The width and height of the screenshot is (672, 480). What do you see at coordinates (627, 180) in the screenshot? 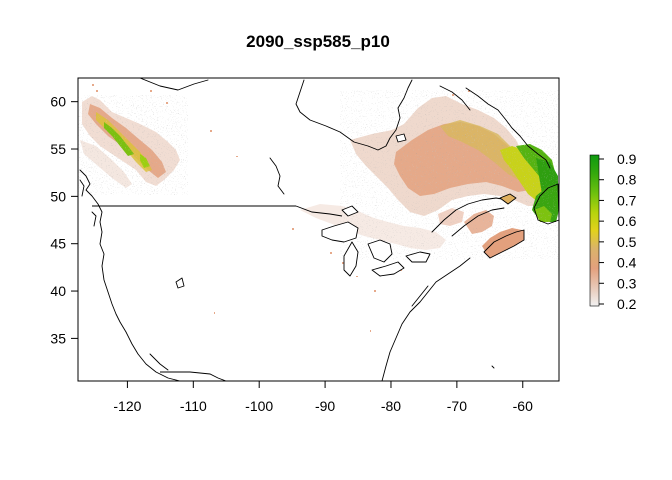
I see `legend-tick-label: 0.8` at bounding box center [627, 180].